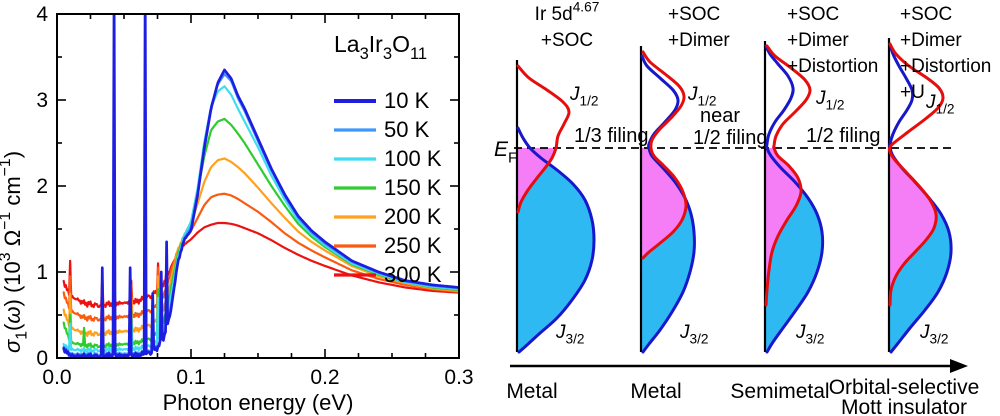 The image size is (1000, 416). Describe the element at coordinates (56, 377) in the screenshot. I see `x-tick-label: 0.0` at that location.